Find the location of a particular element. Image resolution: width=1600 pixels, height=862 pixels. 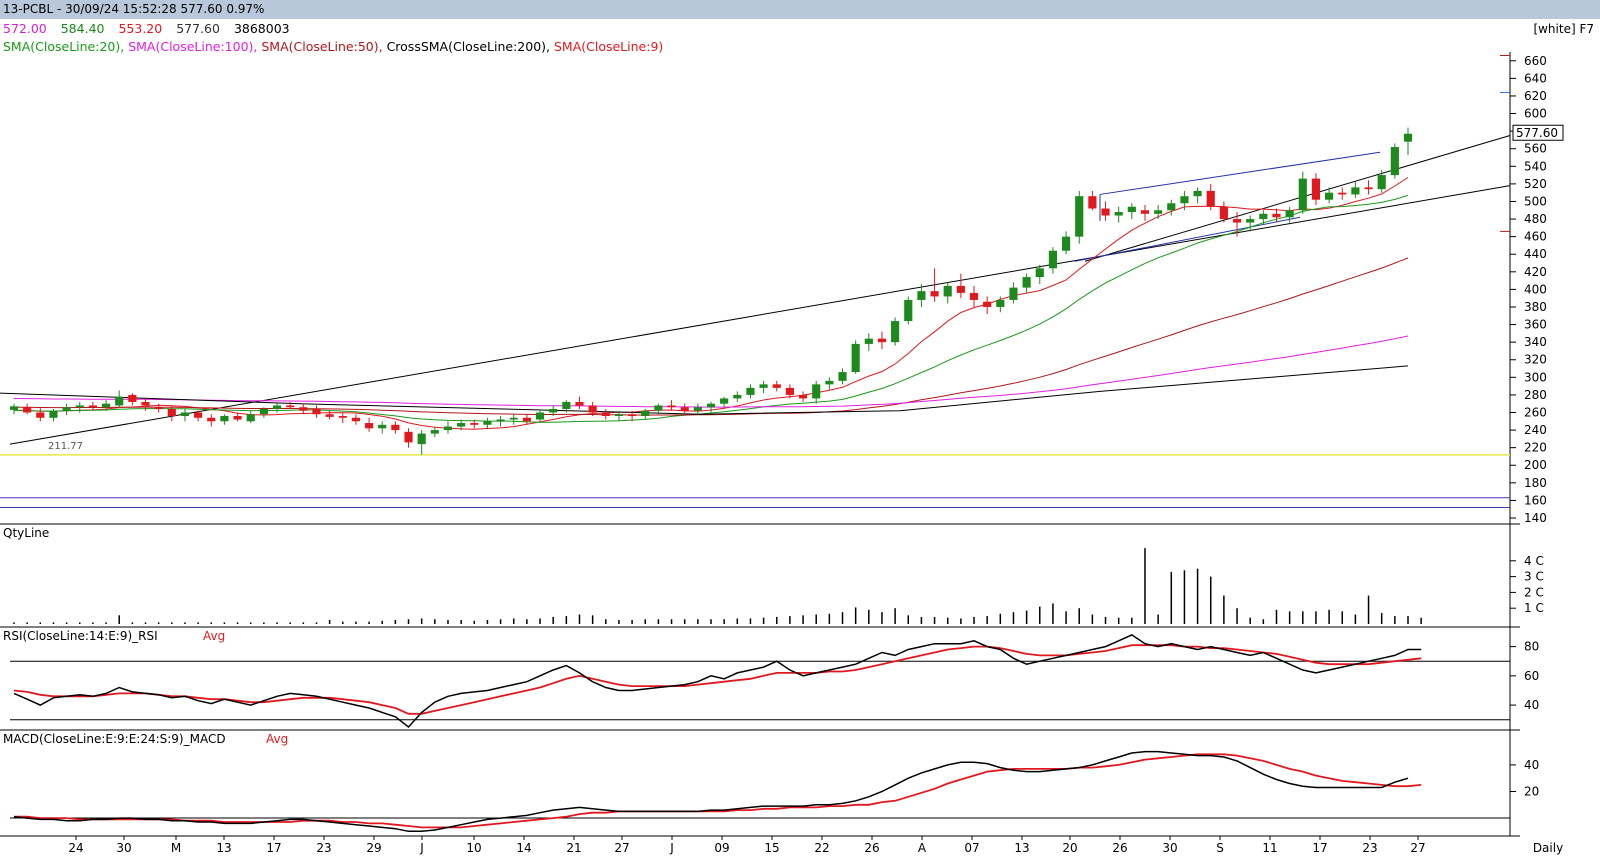

x-tick-label: 15 is located at coordinates (771, 848).